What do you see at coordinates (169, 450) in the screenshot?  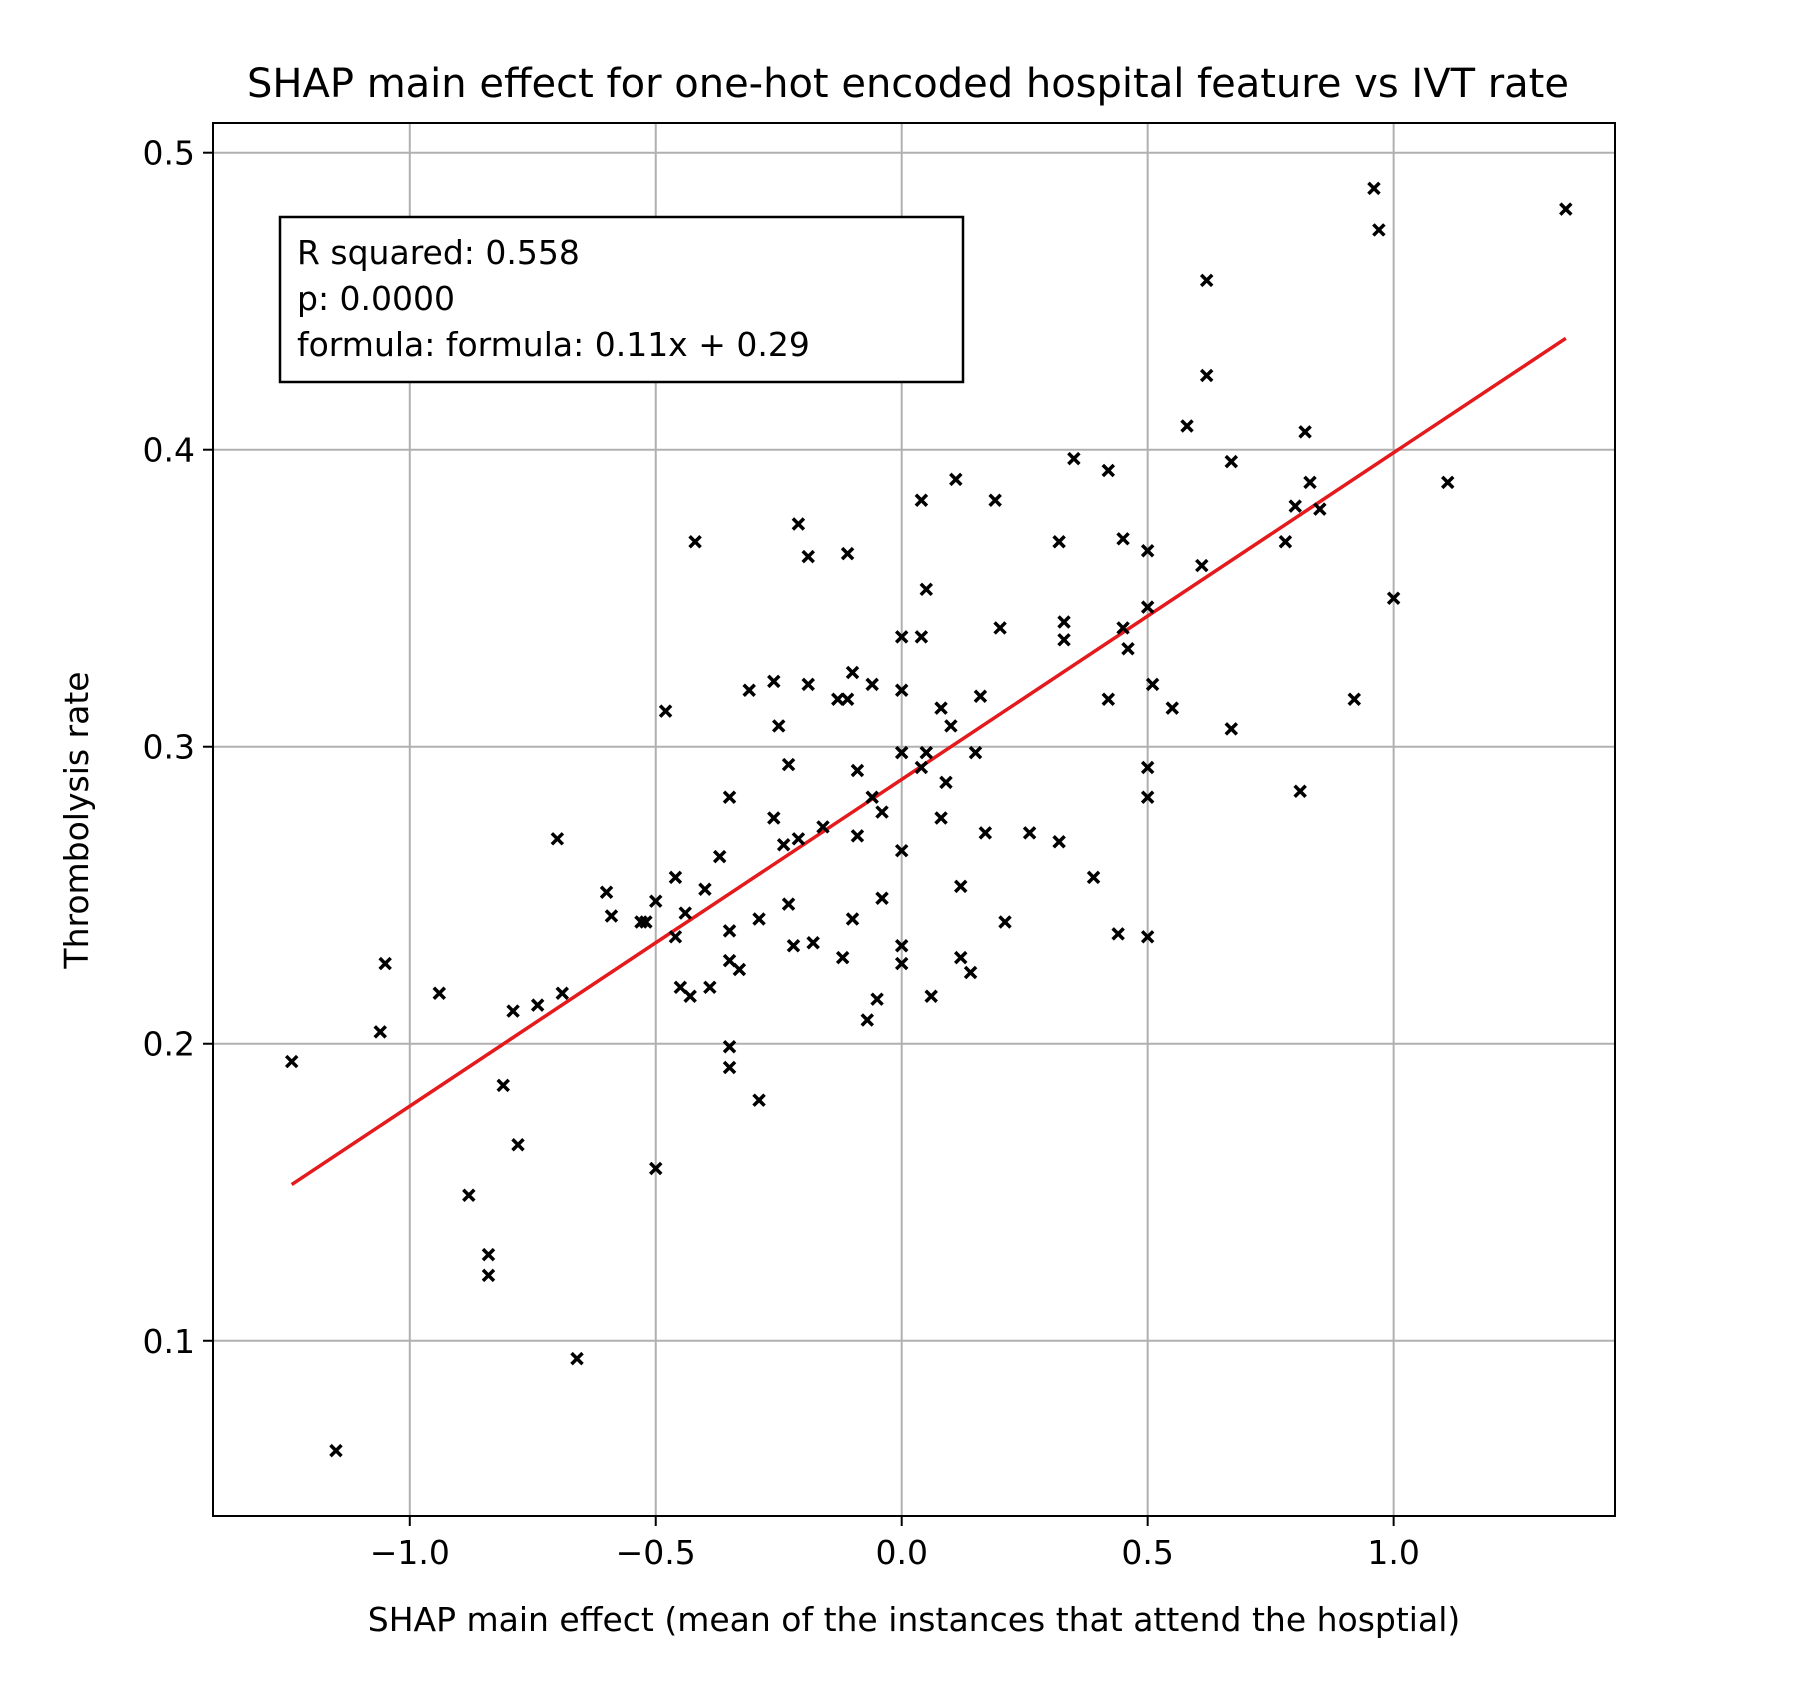 I see `y-tick-label: 0.4` at bounding box center [169, 450].